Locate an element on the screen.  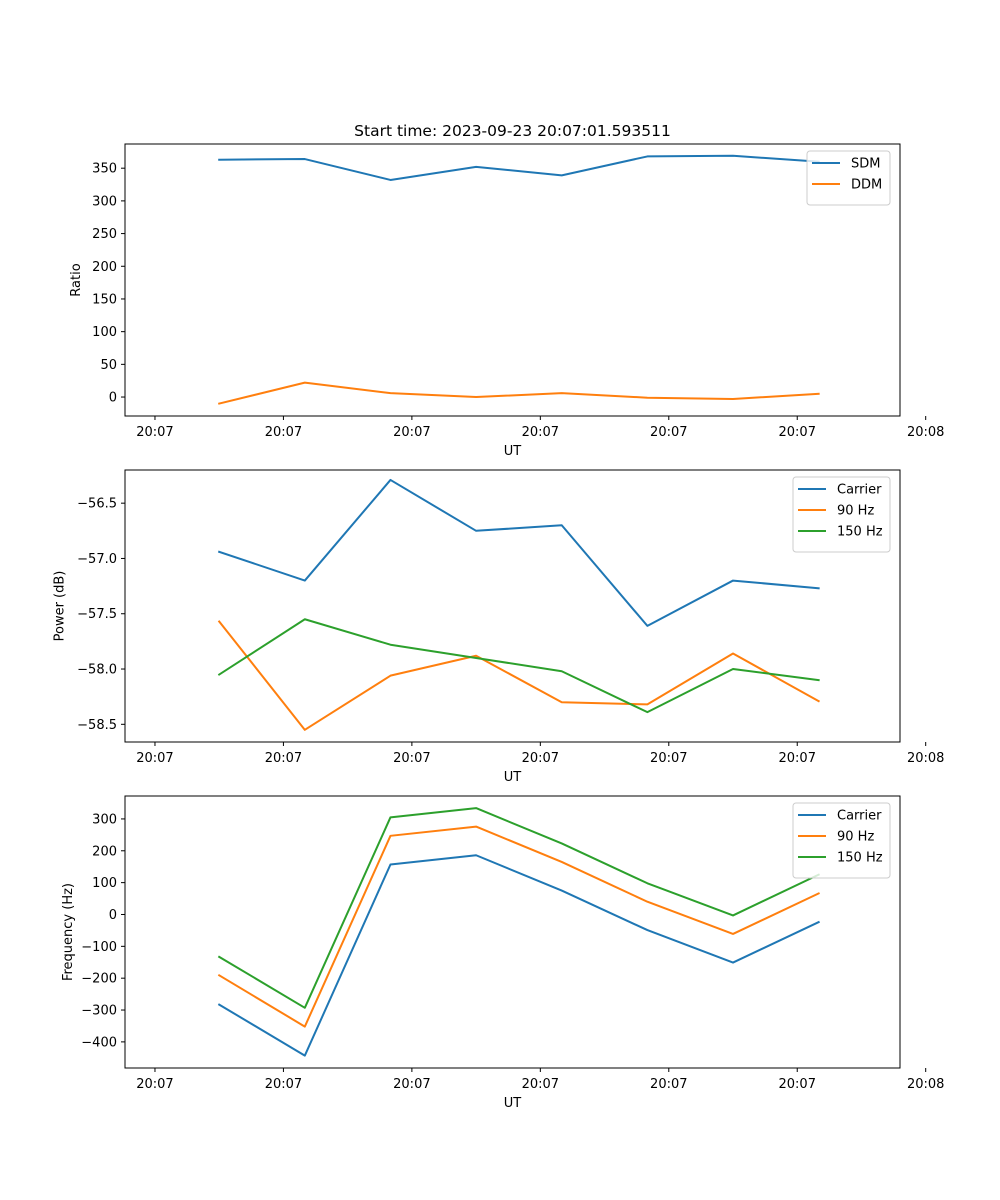
y-tick-label: −58.0 is located at coordinates (97, 670).